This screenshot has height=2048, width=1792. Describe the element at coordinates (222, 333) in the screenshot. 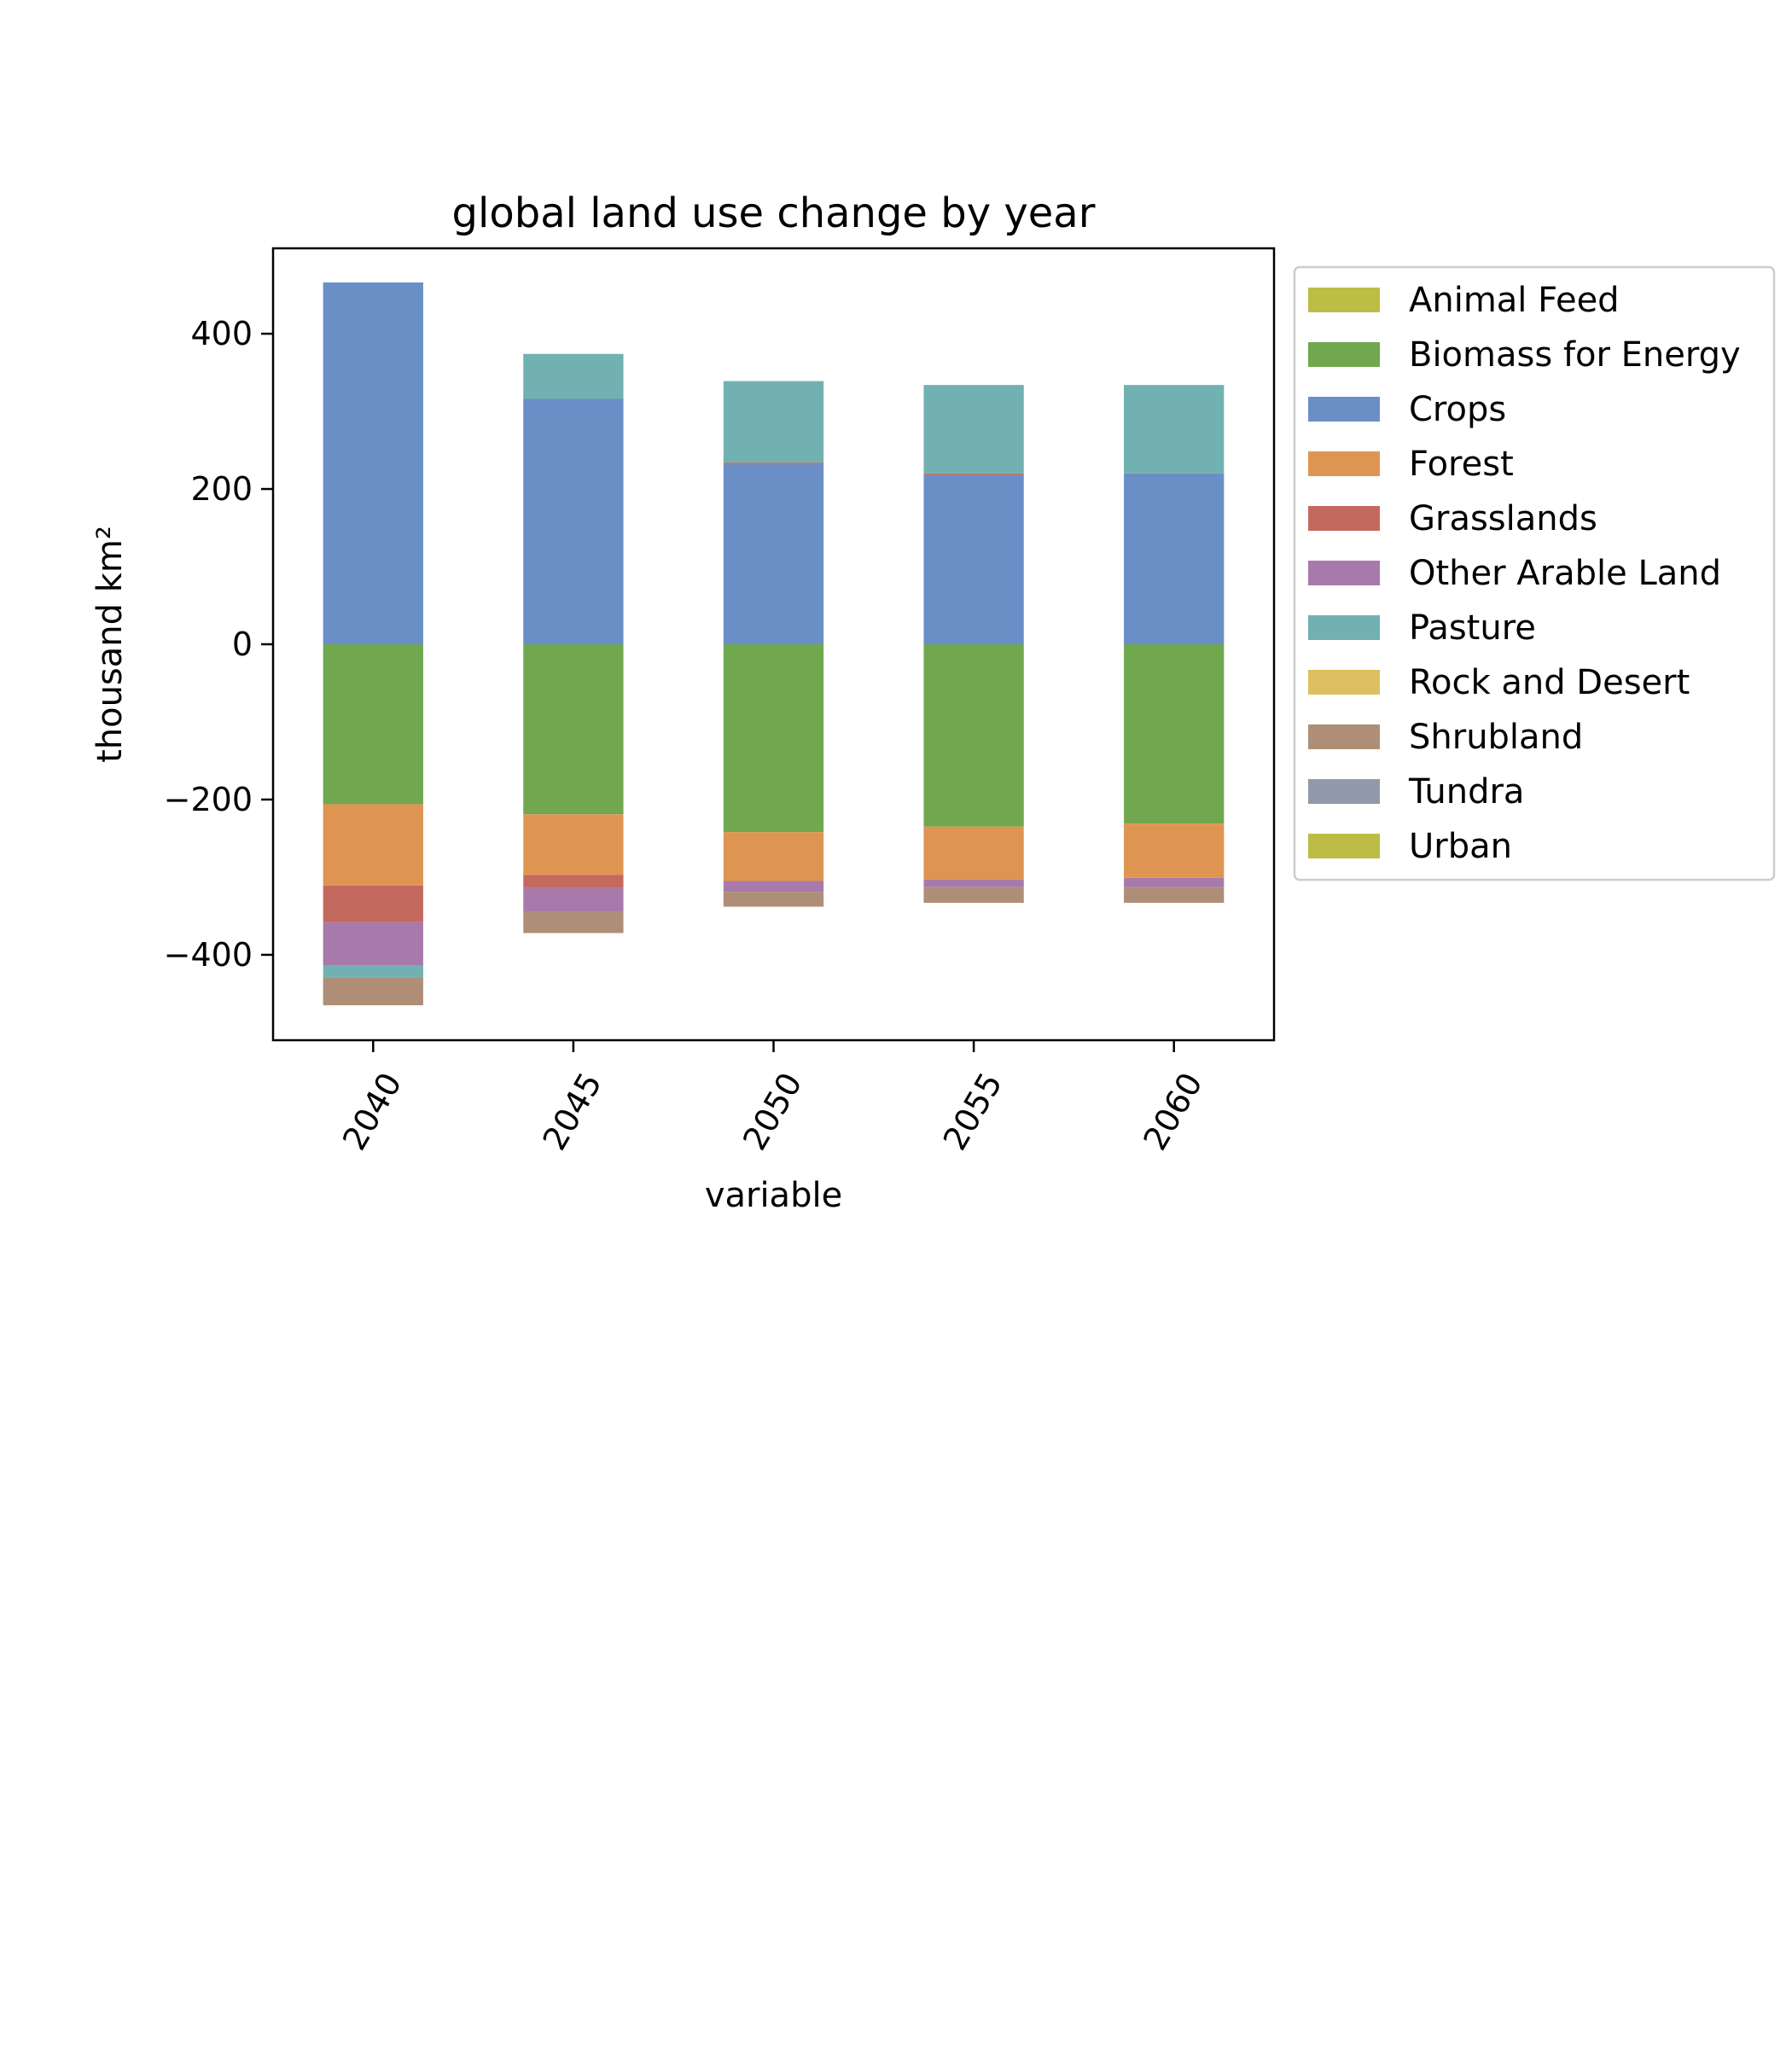

I see `y-tick-label: 400` at that location.